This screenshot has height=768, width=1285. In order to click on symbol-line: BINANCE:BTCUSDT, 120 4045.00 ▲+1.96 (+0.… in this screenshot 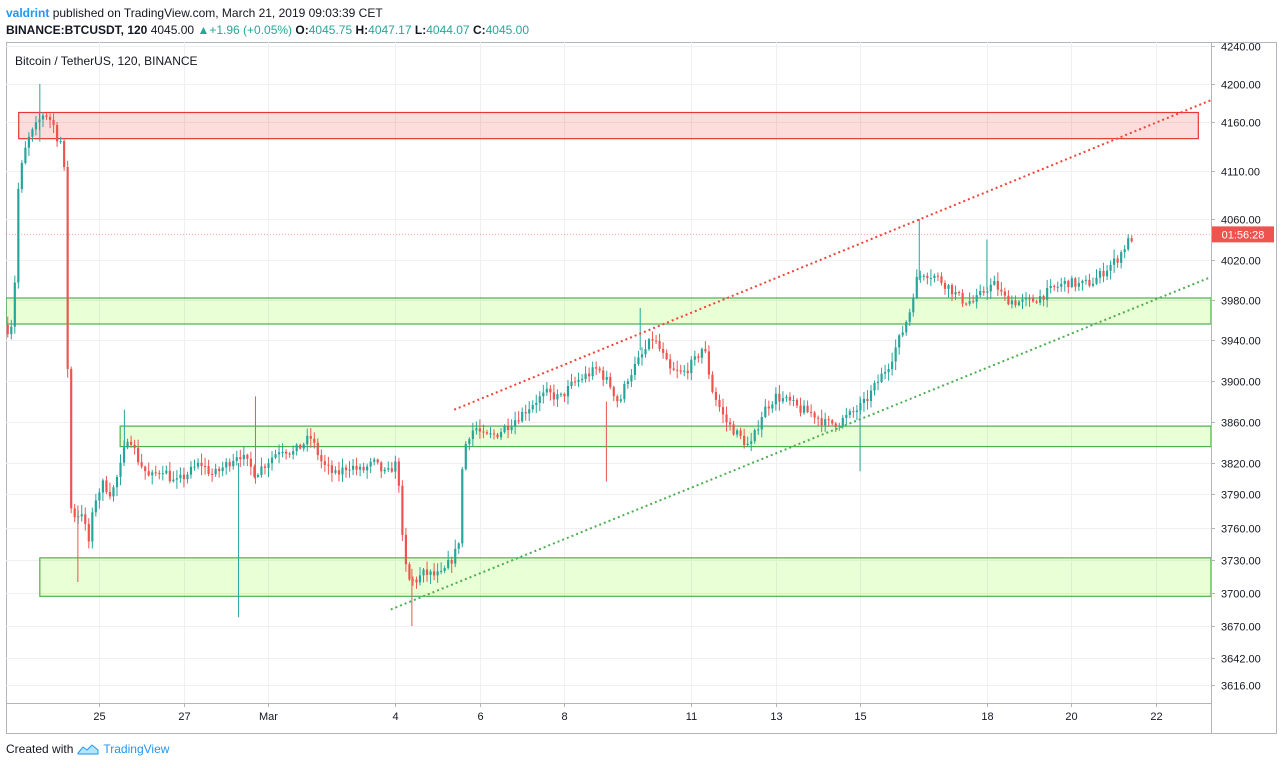, I will do `click(267, 30)`.